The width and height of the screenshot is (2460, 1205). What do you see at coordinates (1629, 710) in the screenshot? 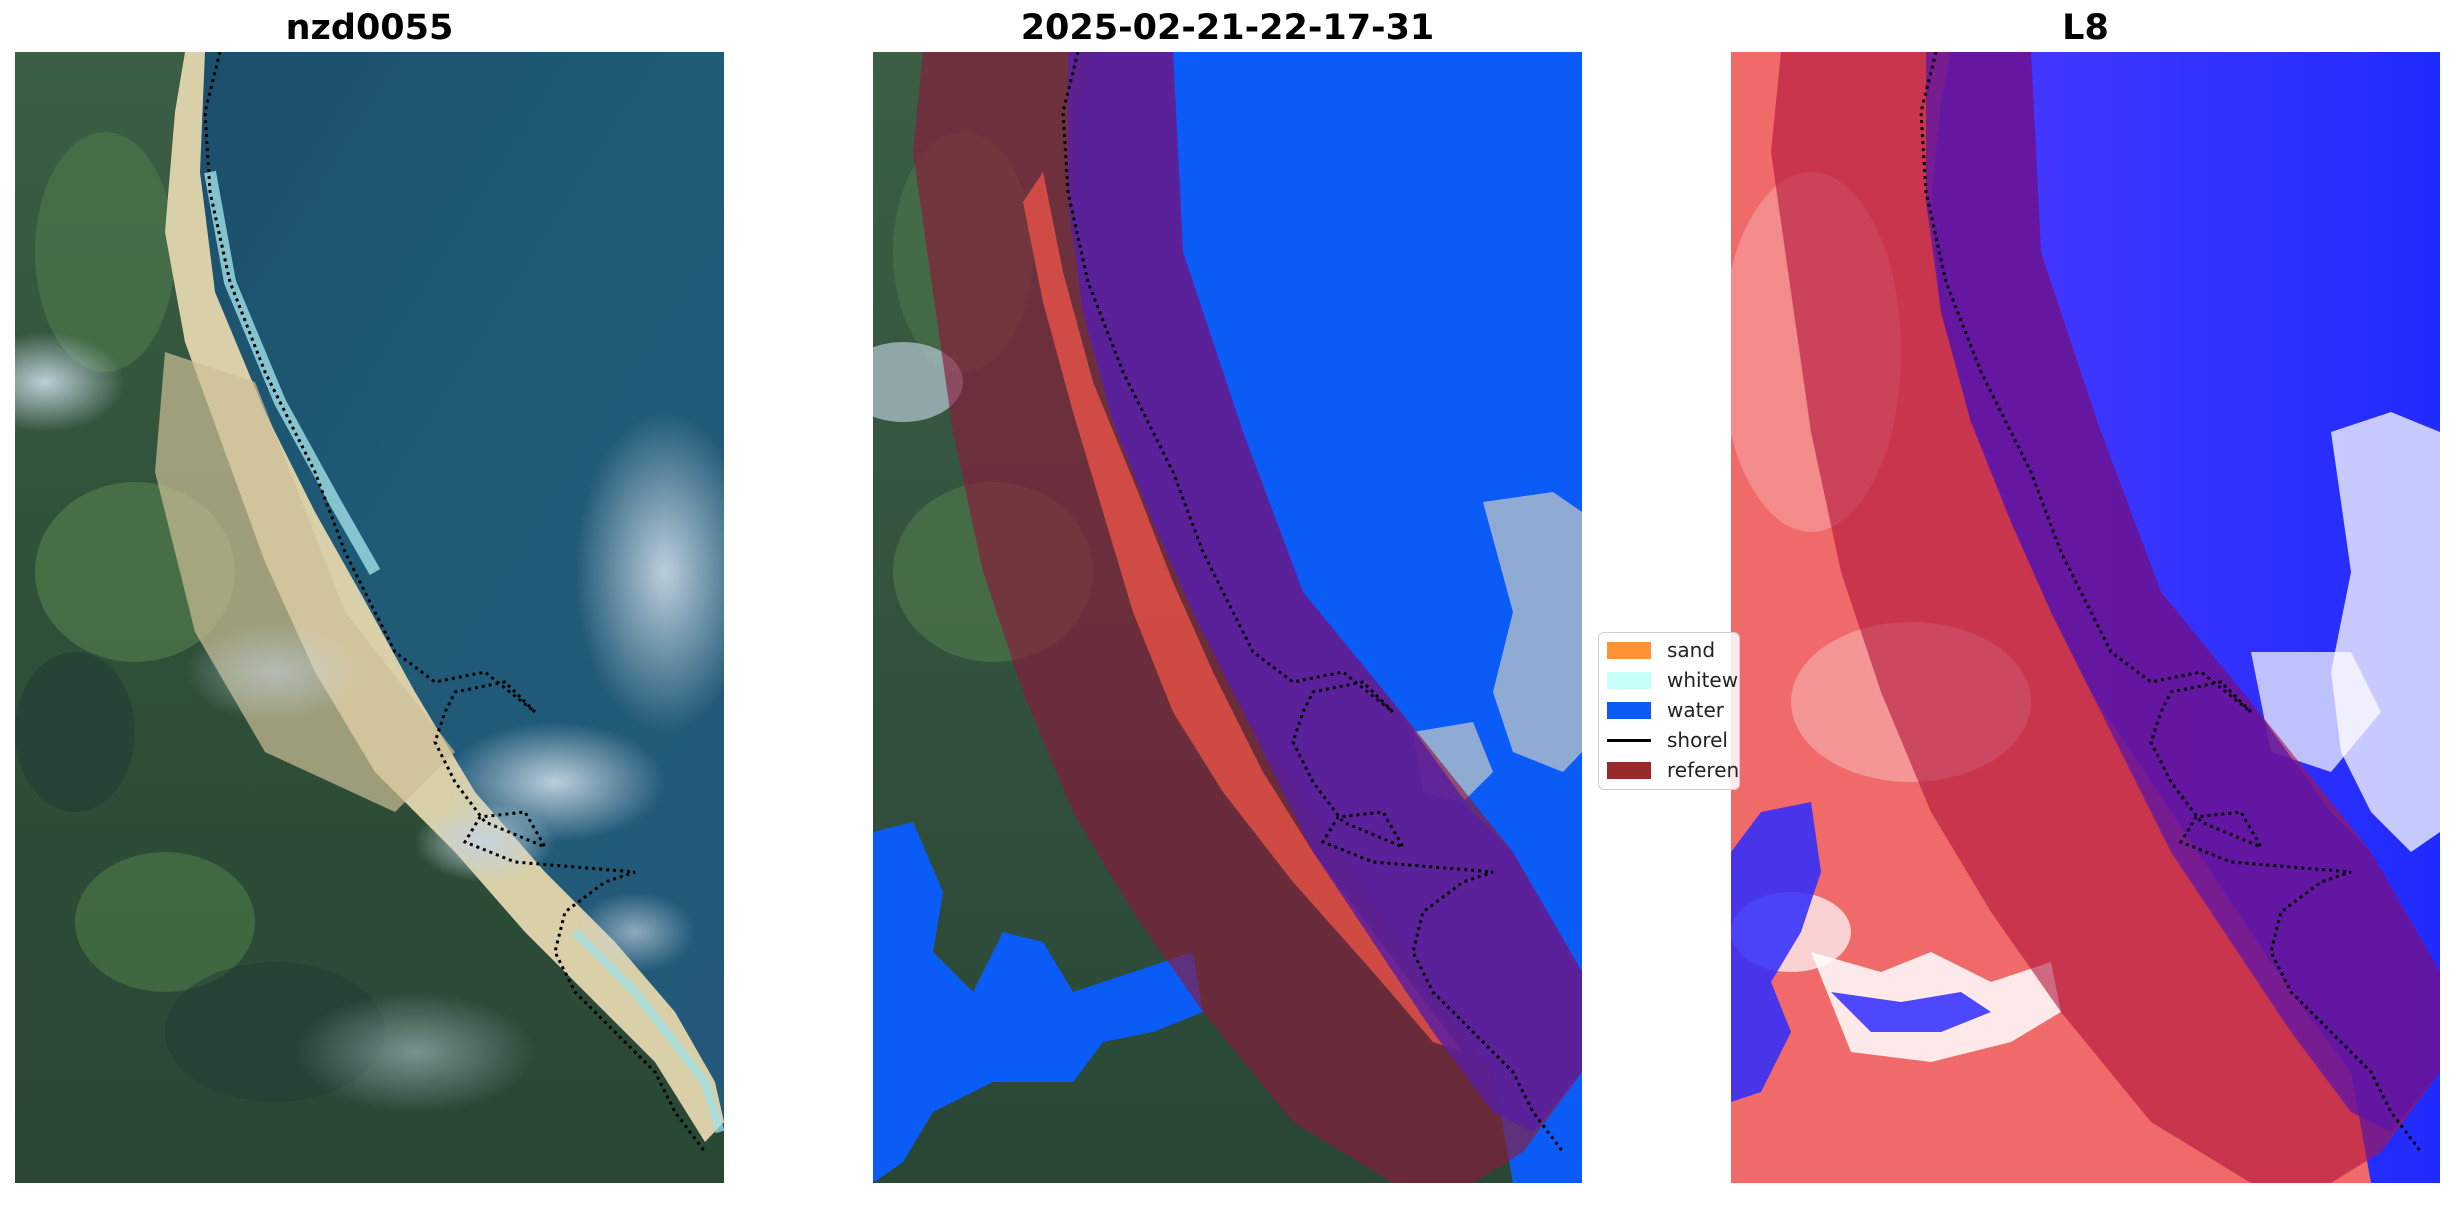
I see `water-swatch` at bounding box center [1629, 710].